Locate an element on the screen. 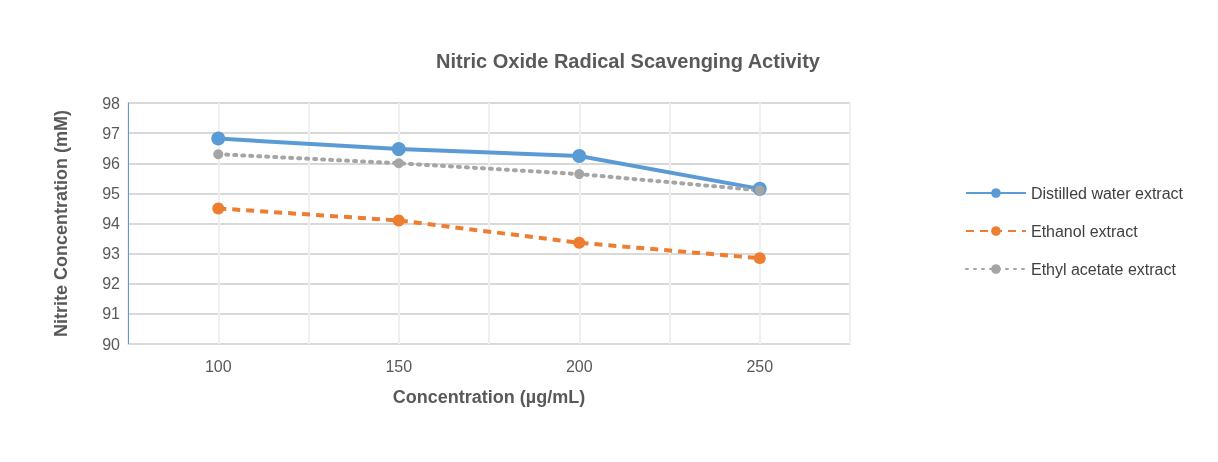  y-tick-label: 95 is located at coordinates (111, 193).